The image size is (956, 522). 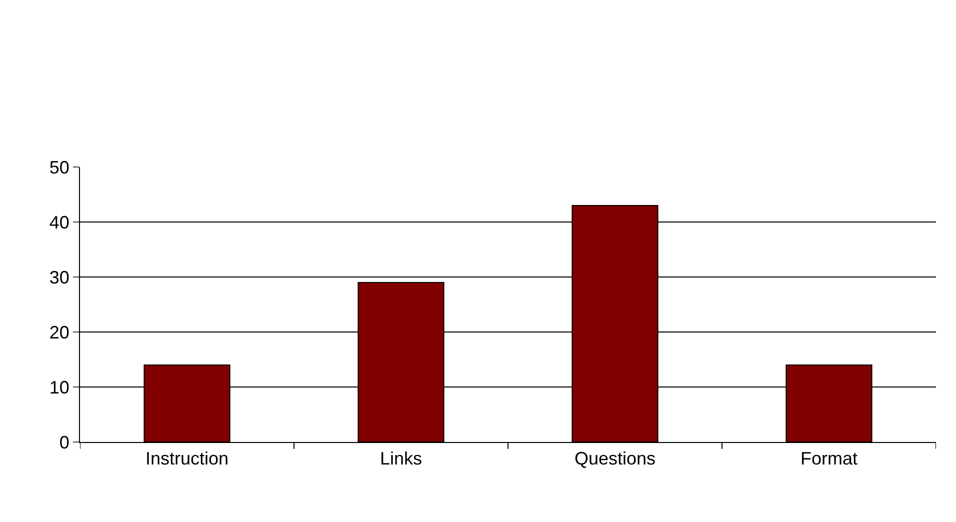 What do you see at coordinates (615, 458) in the screenshot?
I see `x-tick-label: Questions` at bounding box center [615, 458].